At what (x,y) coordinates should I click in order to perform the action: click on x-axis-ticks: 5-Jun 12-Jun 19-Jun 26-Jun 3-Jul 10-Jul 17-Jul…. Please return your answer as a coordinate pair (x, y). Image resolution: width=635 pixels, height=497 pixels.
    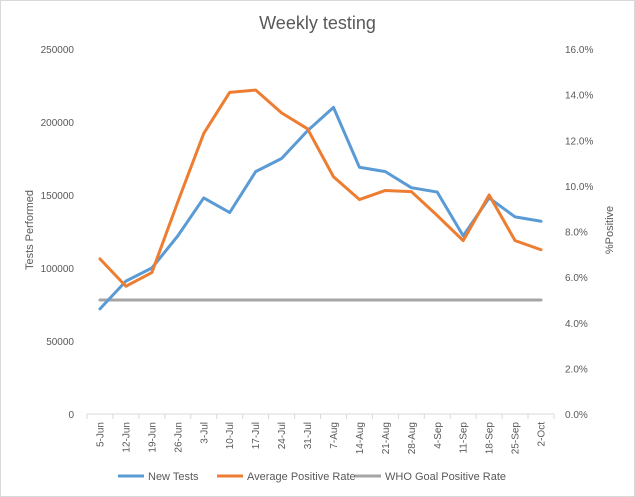
    Looking at the image, I should click on (320, 434).